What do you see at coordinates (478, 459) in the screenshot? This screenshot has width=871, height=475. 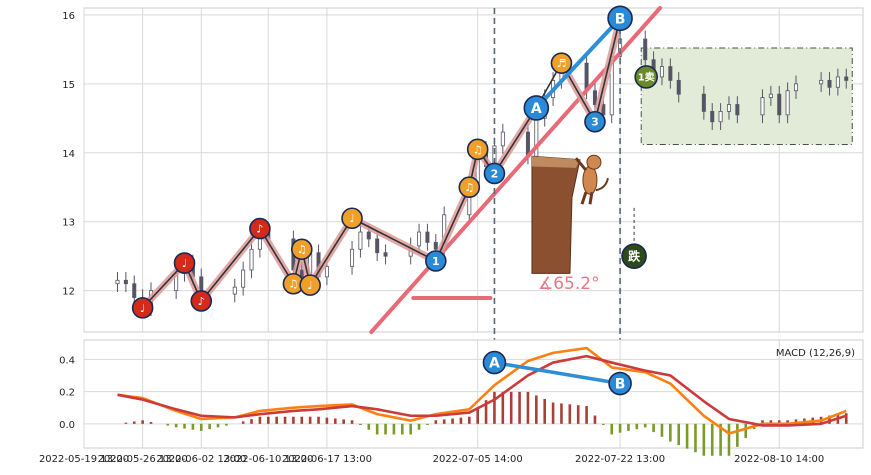 I see `x-tick-label: 2022-07-05 14:00` at bounding box center [478, 459].